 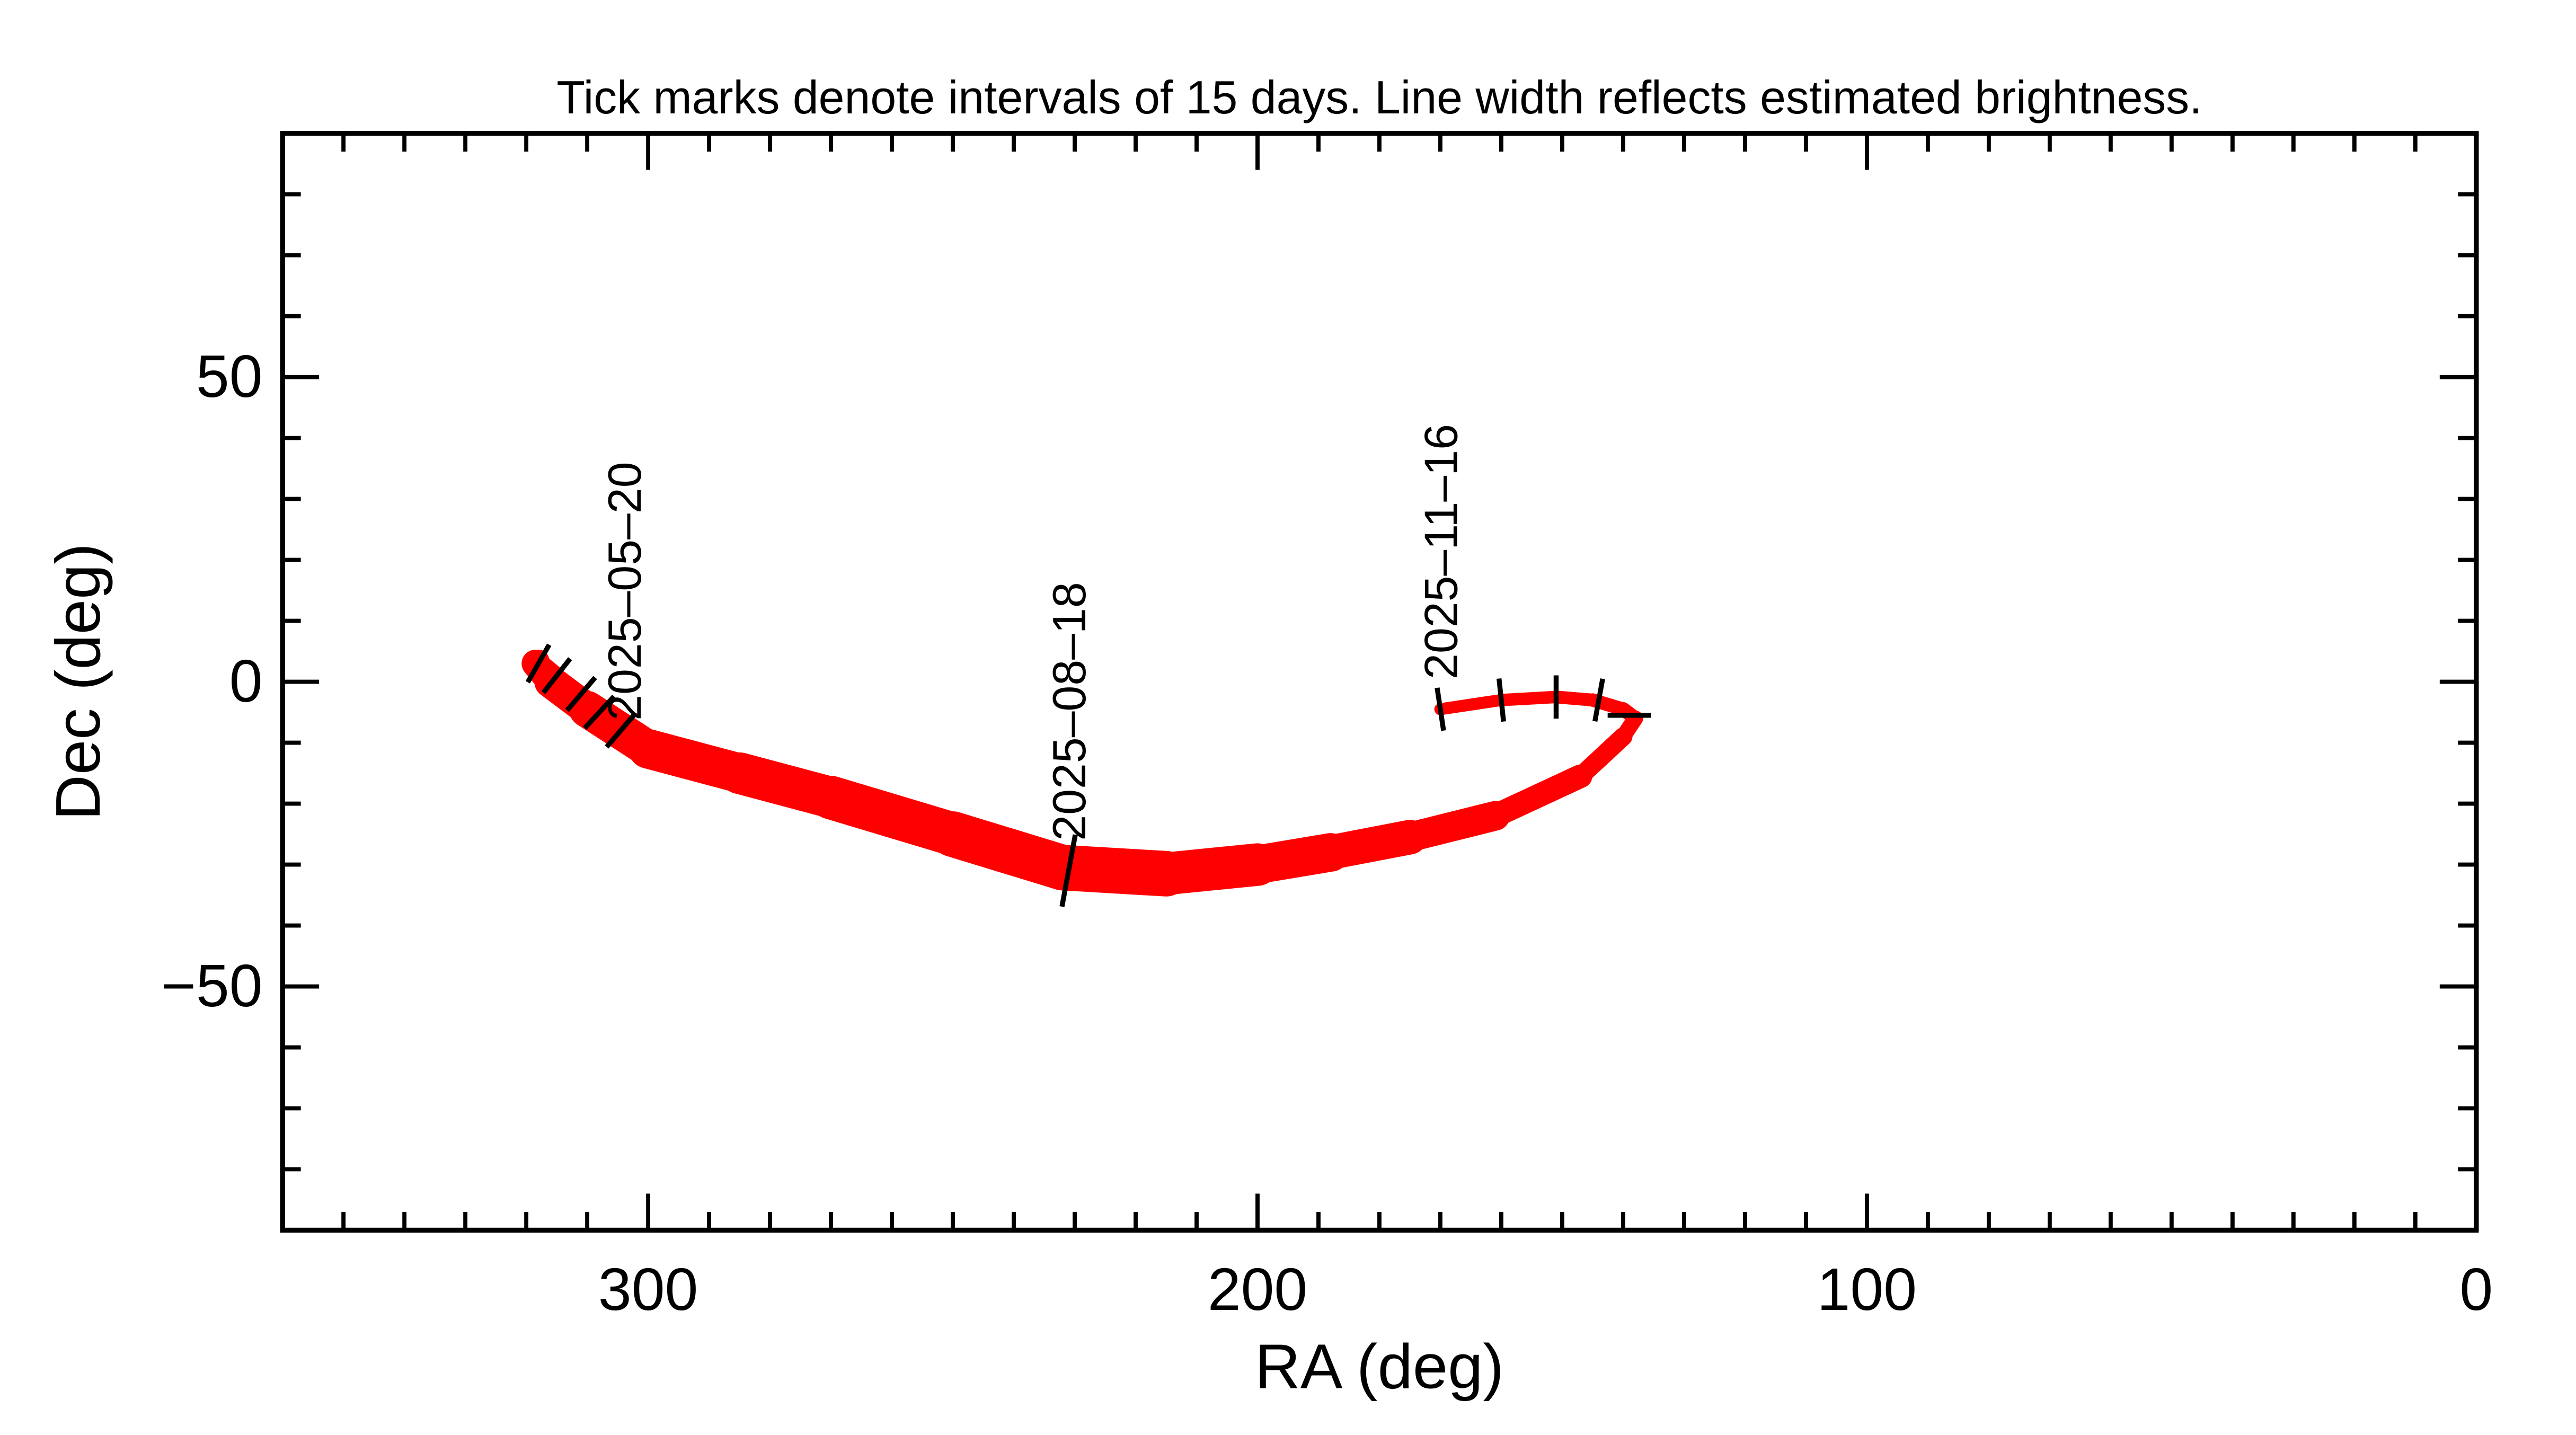 I want to click on y-tick-label: 0, so click(x=246, y=681).